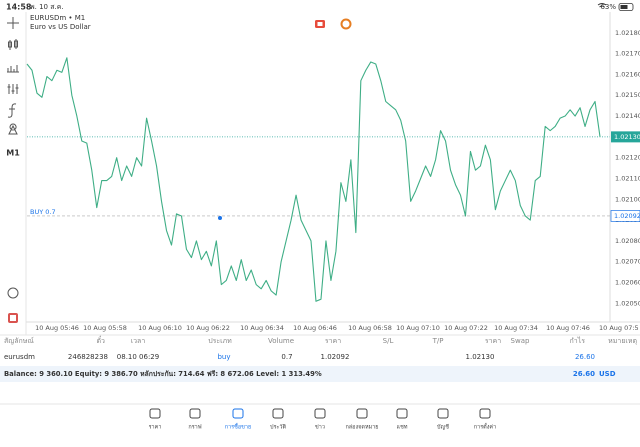  I want to click on one-click-inner, so click(320, 24).